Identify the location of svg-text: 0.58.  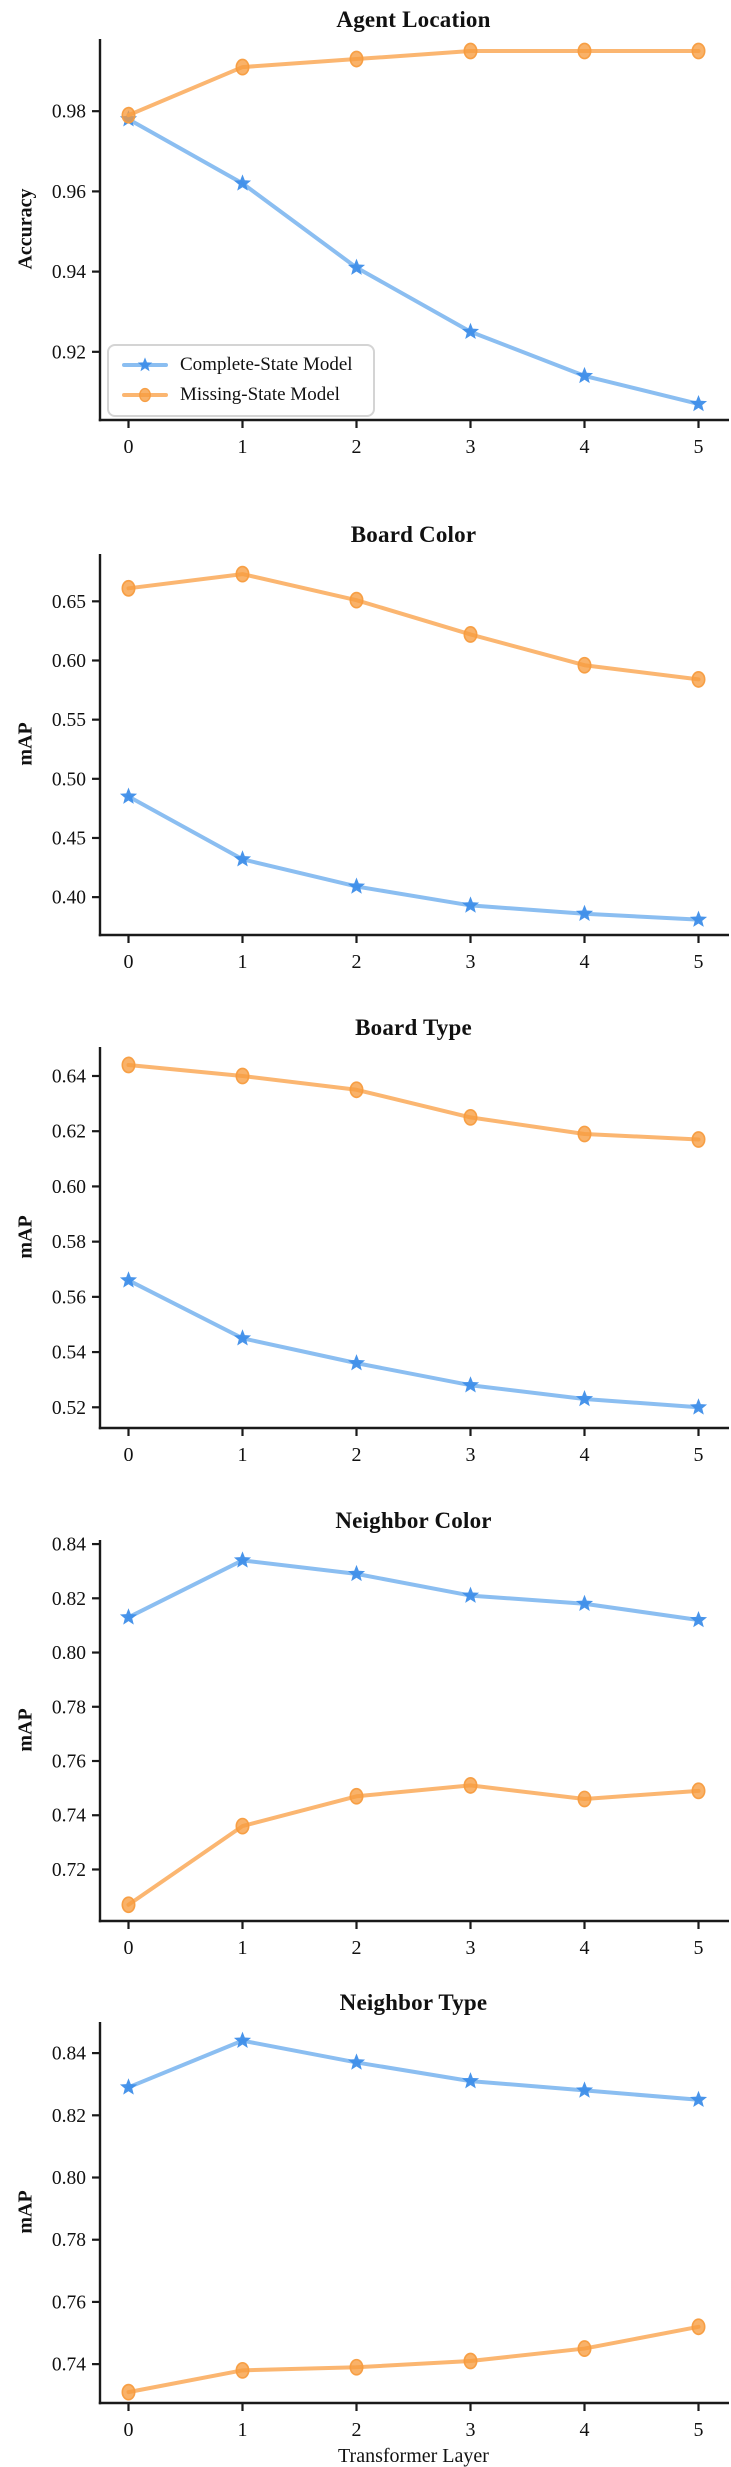
(69, 1242).